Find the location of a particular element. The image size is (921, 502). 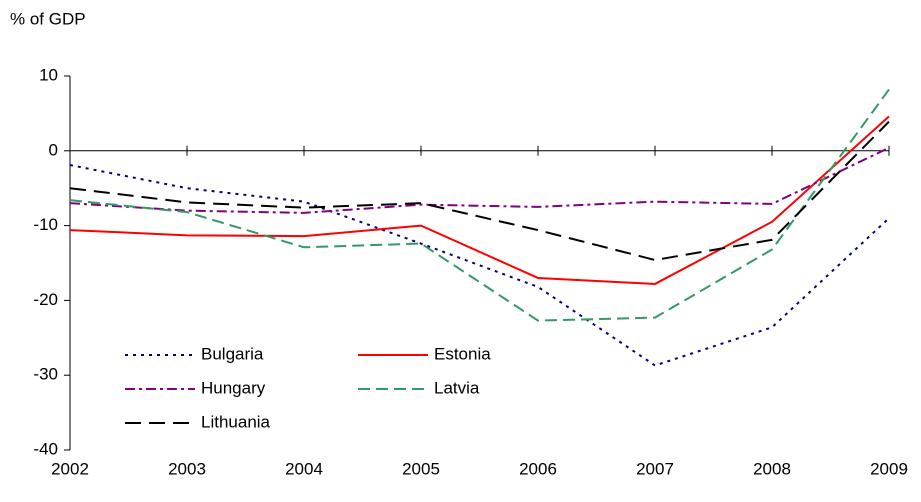

x-tick-label: 2004 is located at coordinates (304, 468).